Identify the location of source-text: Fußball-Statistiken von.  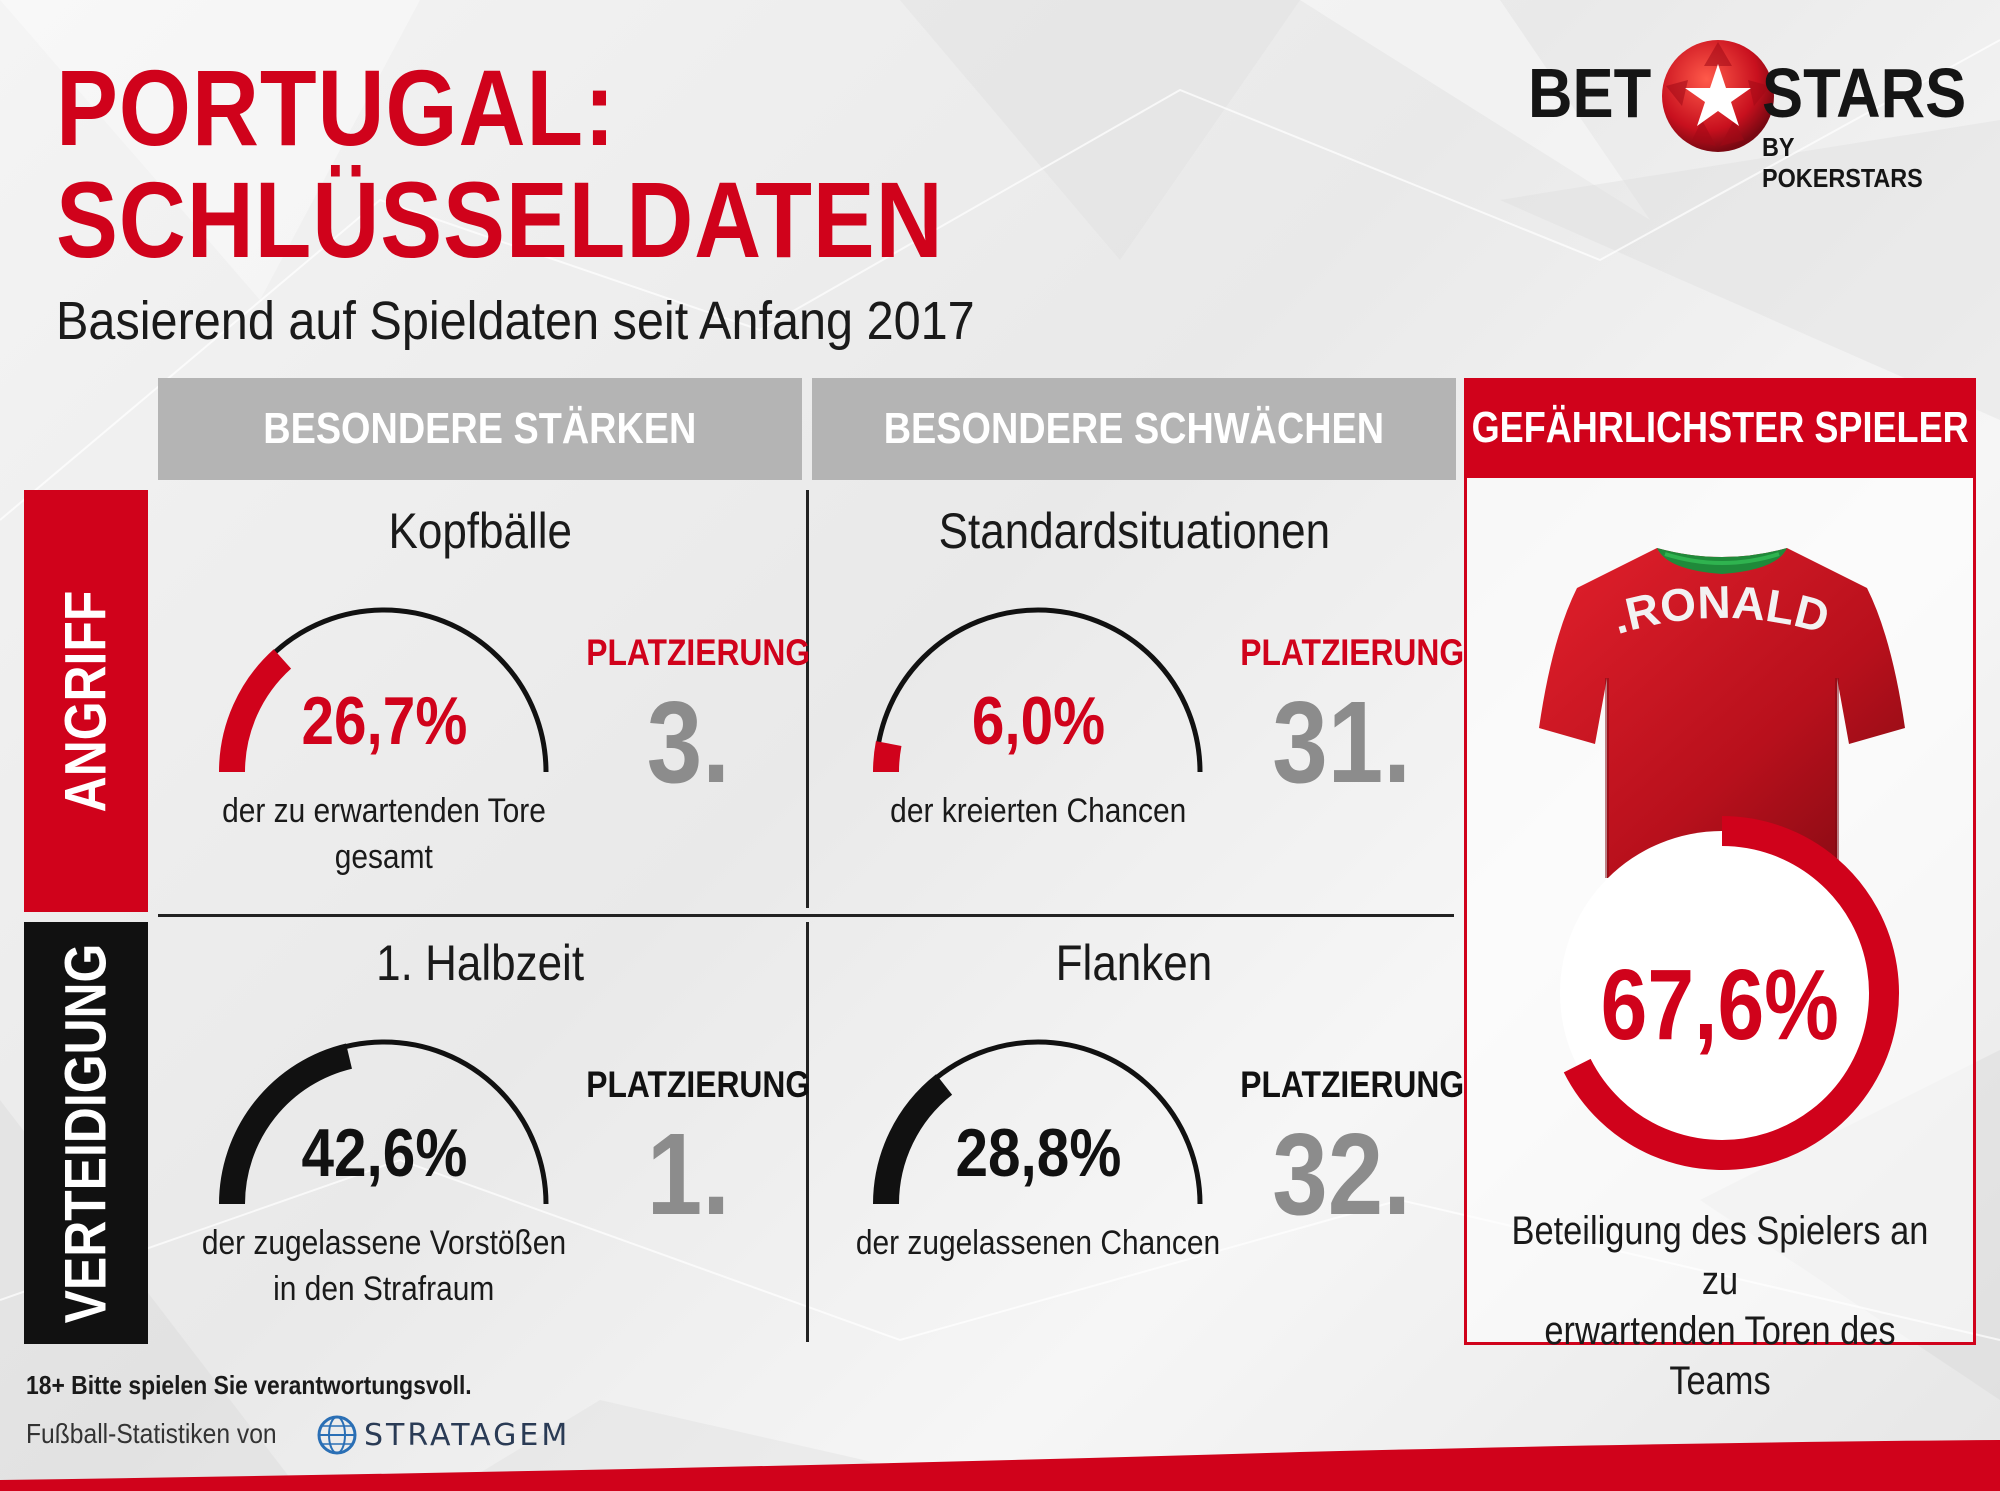
(151, 1433).